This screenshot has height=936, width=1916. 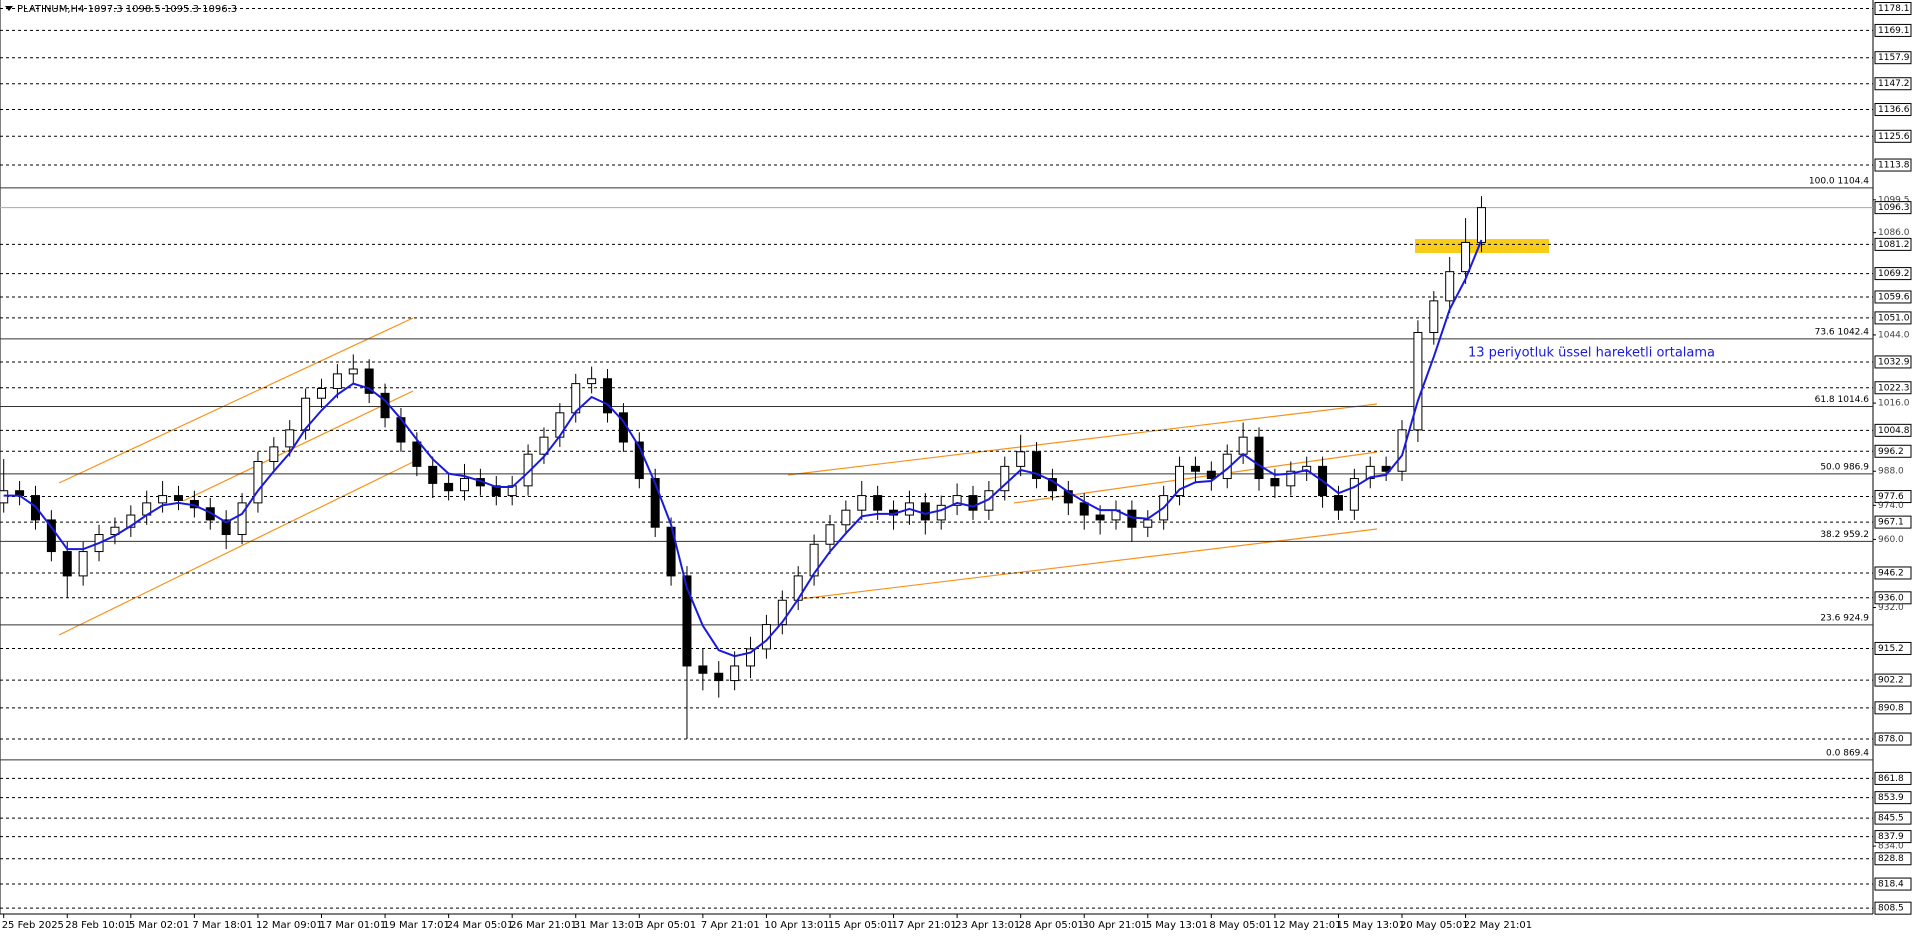 I want to click on x-tick-label: 28 Apr 05:01, so click(x=1051, y=925).